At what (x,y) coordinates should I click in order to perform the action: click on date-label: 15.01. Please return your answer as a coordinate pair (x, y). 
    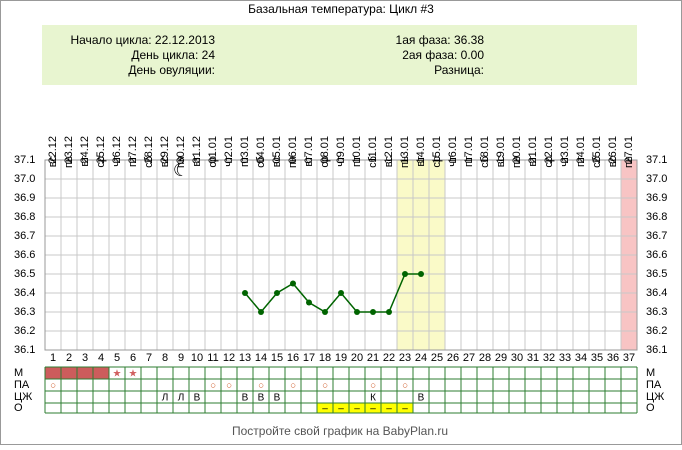
    Looking at the image, I should click on (437, 150).